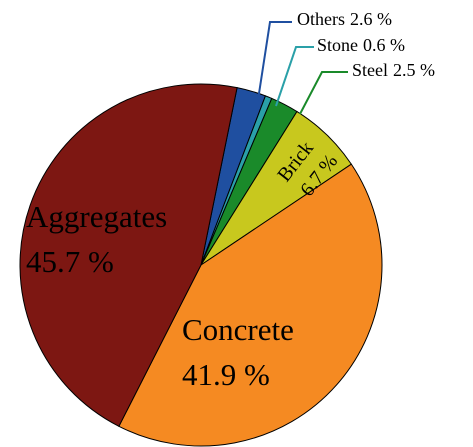  I want to click on category-name: Stone, so click(337, 45).